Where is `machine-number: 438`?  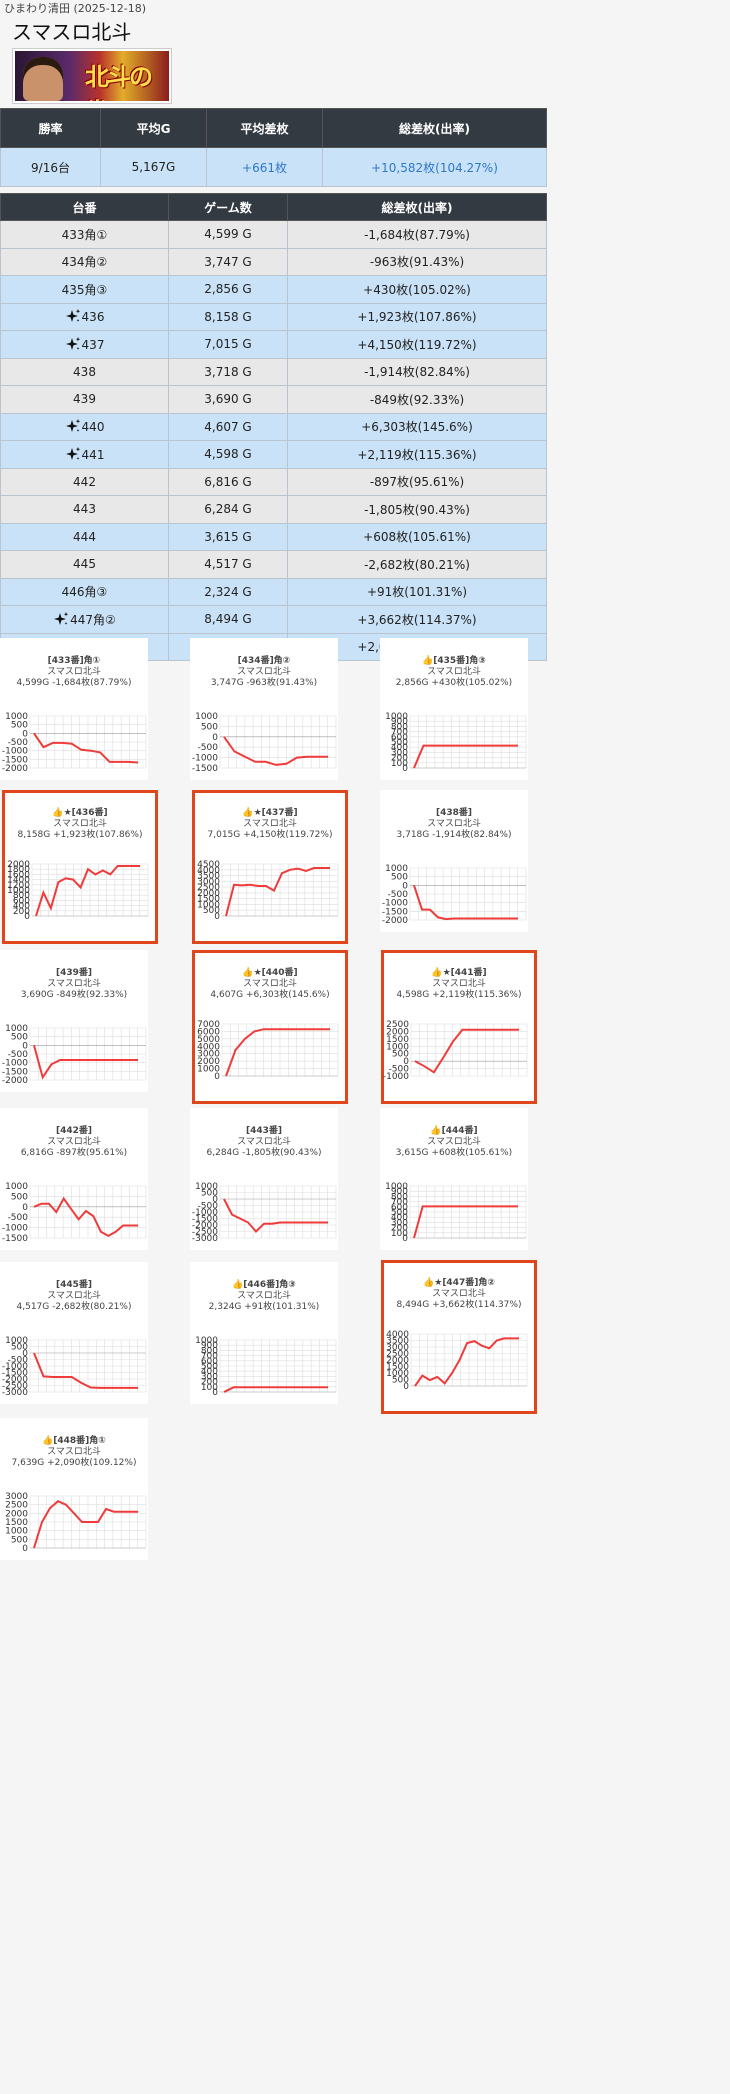 machine-number: 438 is located at coordinates (84, 371).